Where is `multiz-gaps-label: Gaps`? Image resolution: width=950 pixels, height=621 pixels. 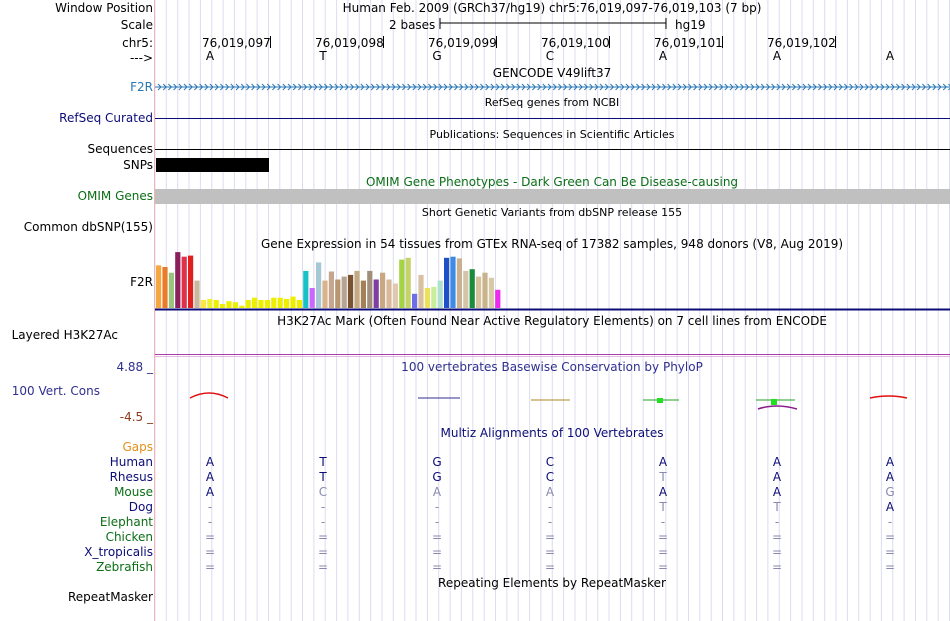 multiz-gaps-label: Gaps is located at coordinates (137, 447).